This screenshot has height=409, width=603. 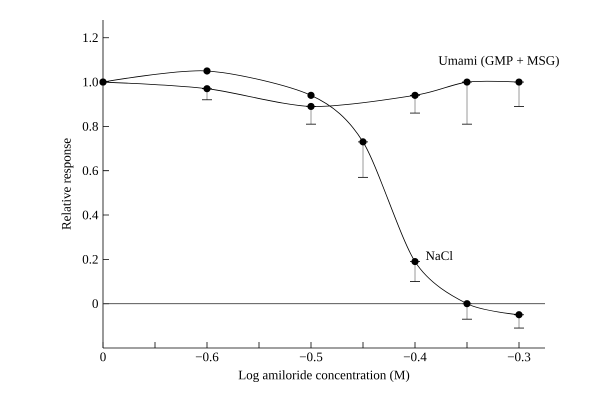 What do you see at coordinates (90, 126) in the screenshot?
I see `y-tick-label: 0.8` at bounding box center [90, 126].